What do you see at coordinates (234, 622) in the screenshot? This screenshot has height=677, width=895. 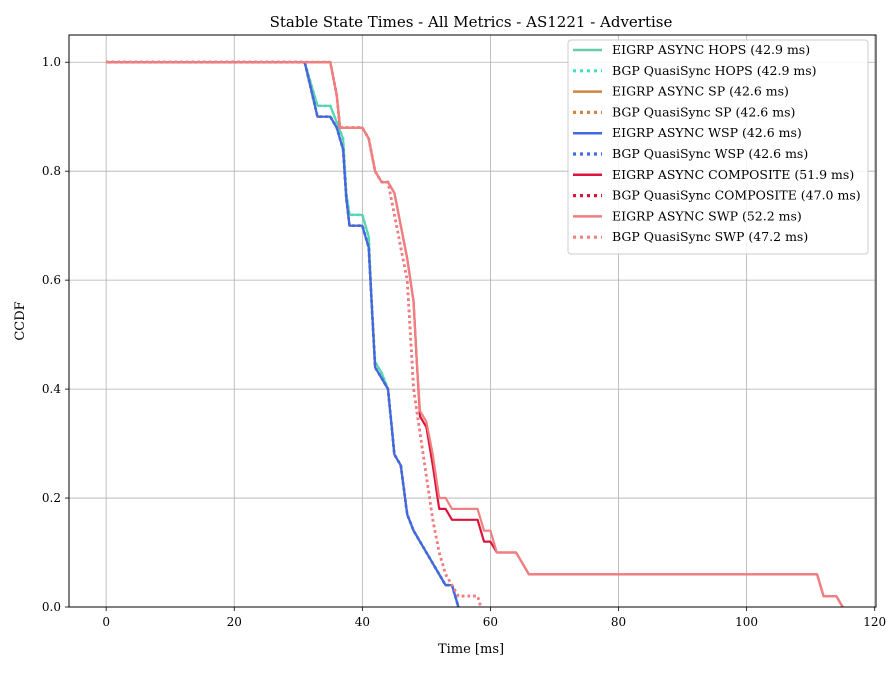 I see `x-tick-label: 20` at bounding box center [234, 622].